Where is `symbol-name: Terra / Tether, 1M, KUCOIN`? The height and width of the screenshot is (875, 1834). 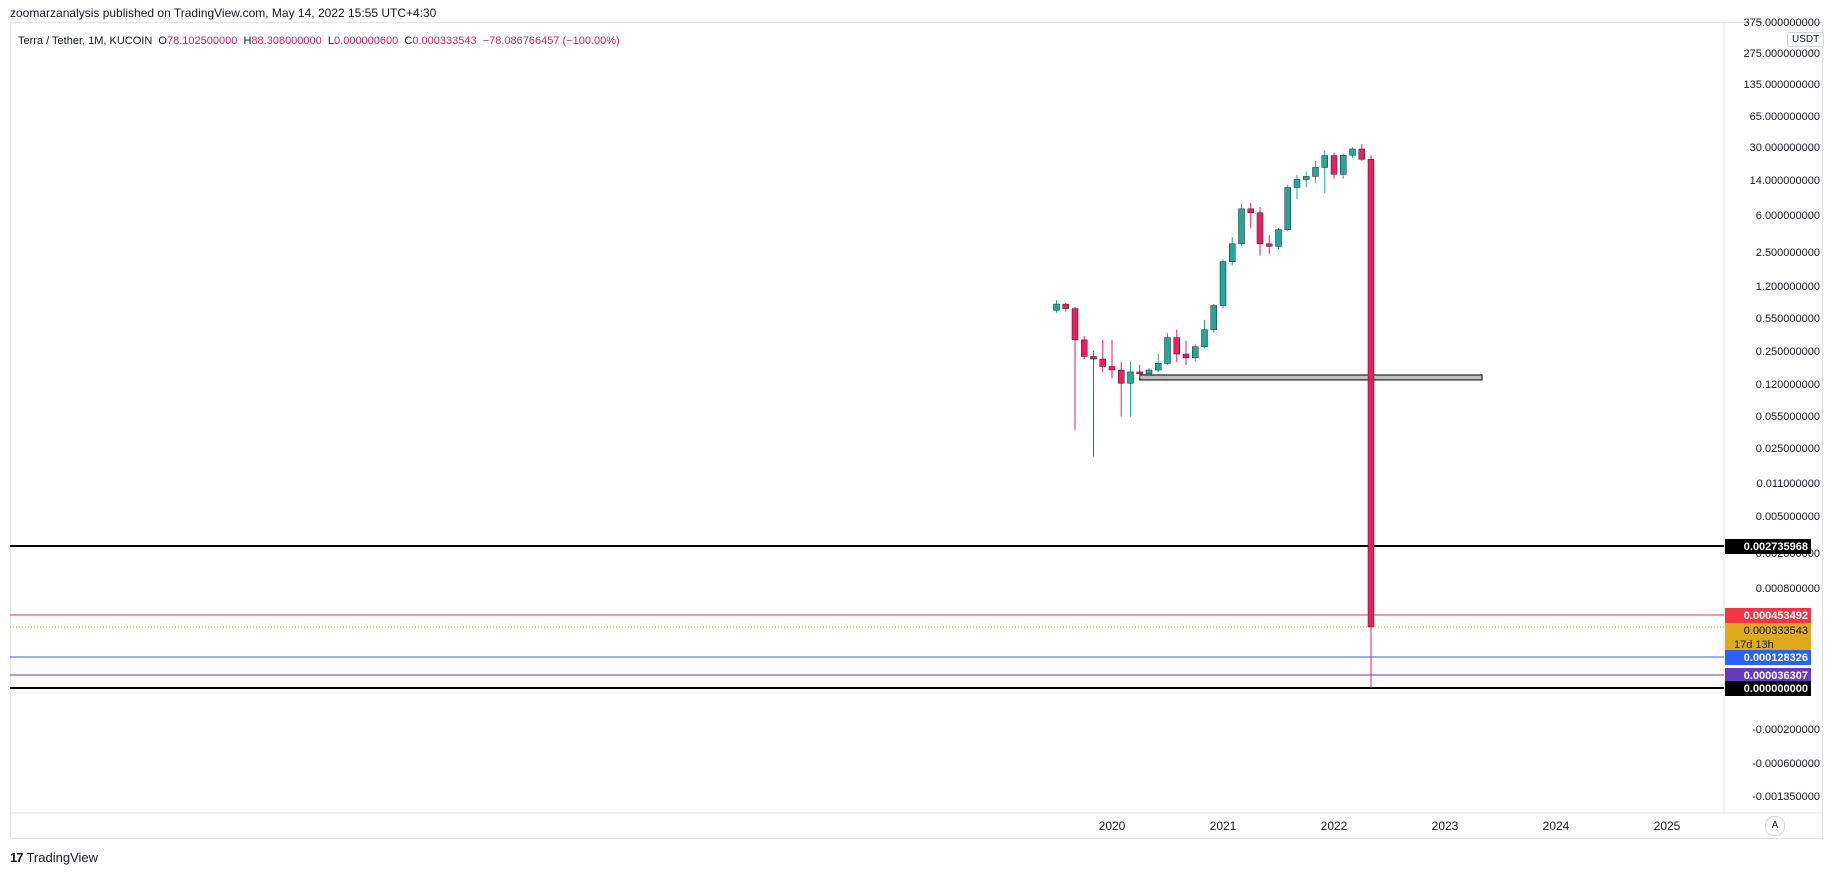 symbol-name: Terra / Tether, 1M, KUCOIN is located at coordinates (85, 41).